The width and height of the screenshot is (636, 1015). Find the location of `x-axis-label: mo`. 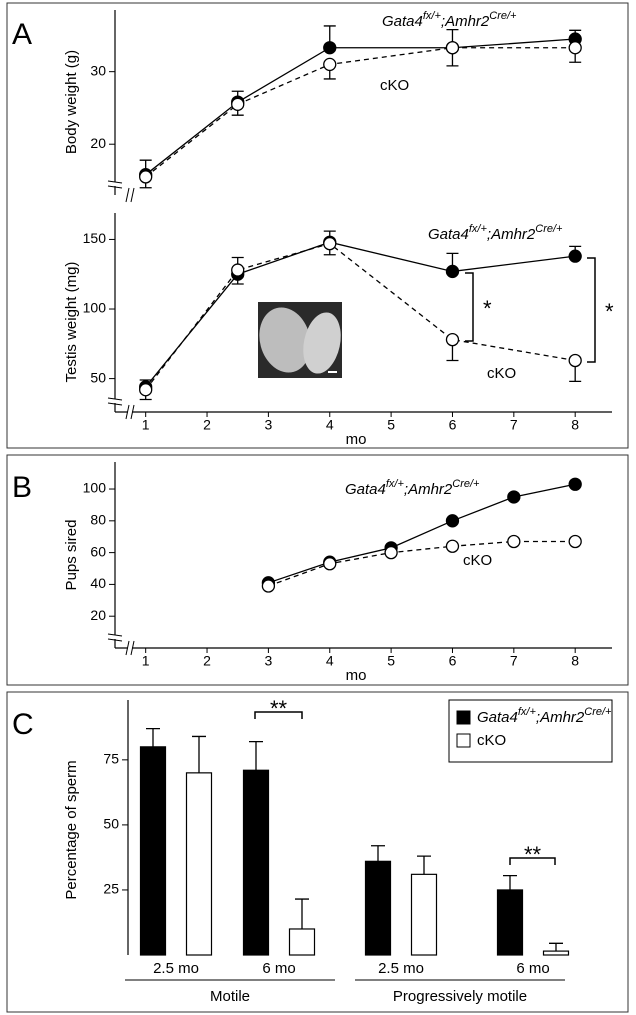

x-axis-label: mo is located at coordinates (356, 675).